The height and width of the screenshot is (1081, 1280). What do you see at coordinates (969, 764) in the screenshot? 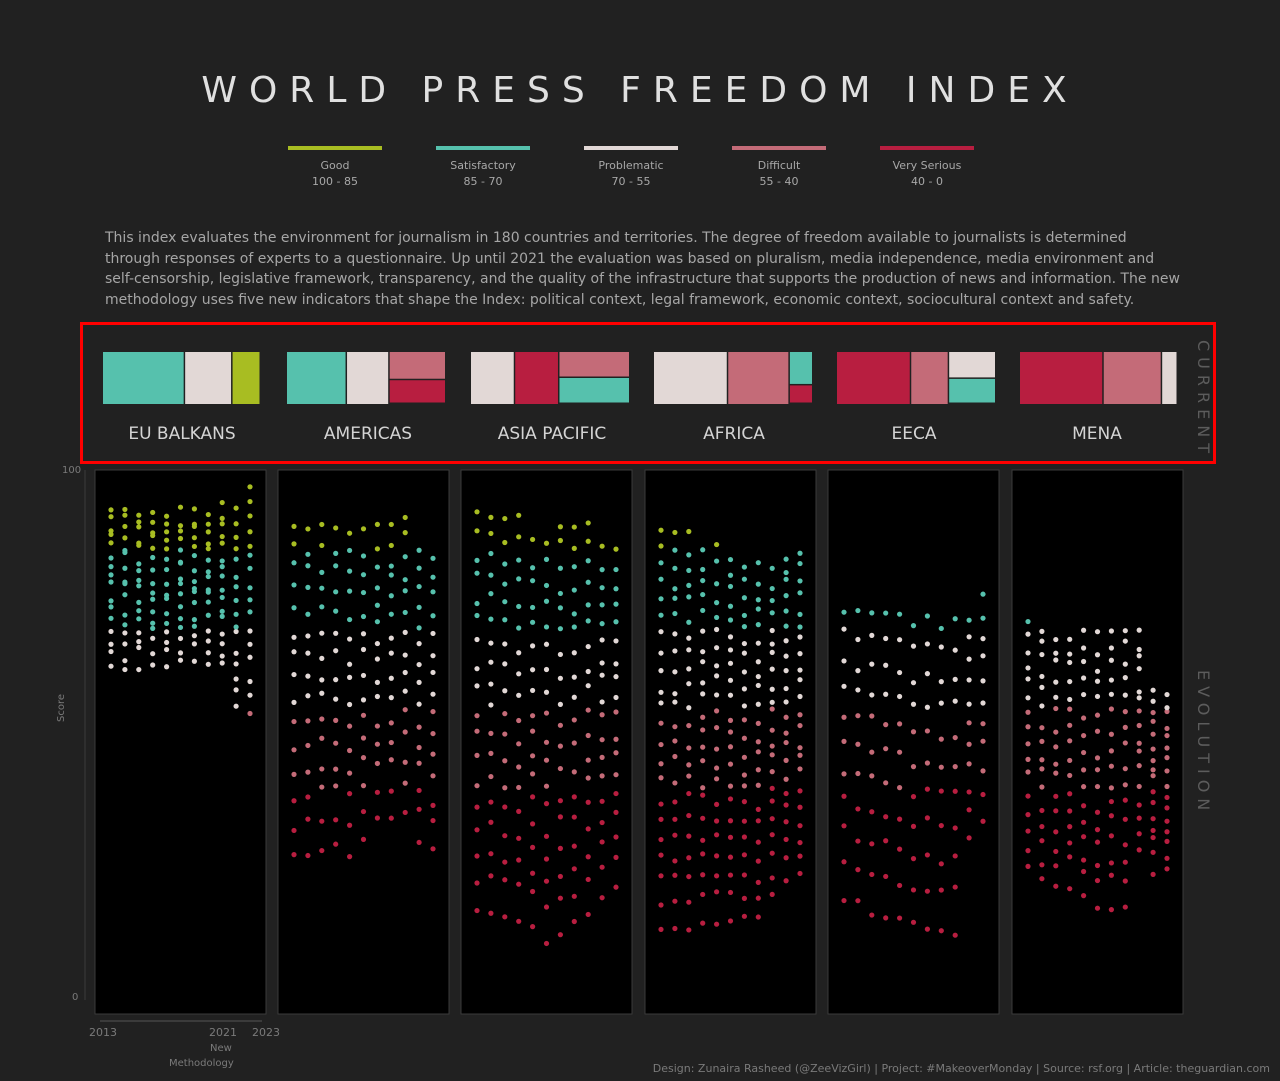
I see `dot-eeca-2022` at bounding box center [969, 764].